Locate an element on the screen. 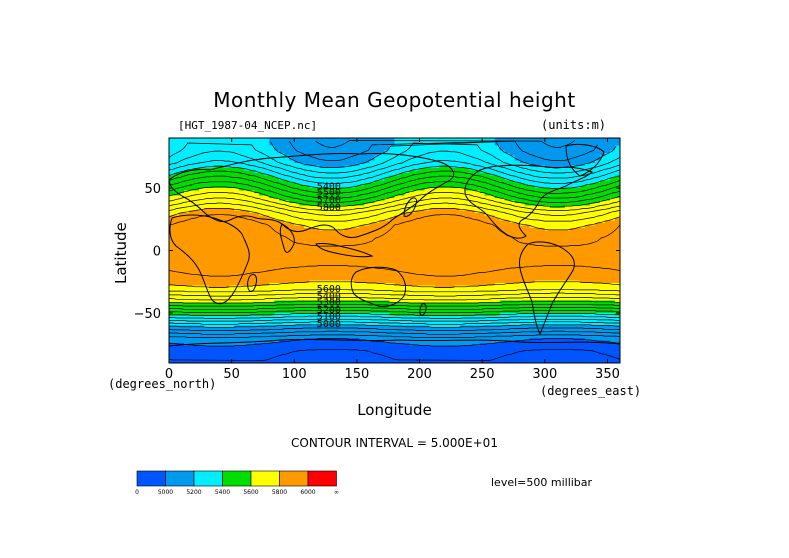  africa-outline is located at coordinates (209, 259).